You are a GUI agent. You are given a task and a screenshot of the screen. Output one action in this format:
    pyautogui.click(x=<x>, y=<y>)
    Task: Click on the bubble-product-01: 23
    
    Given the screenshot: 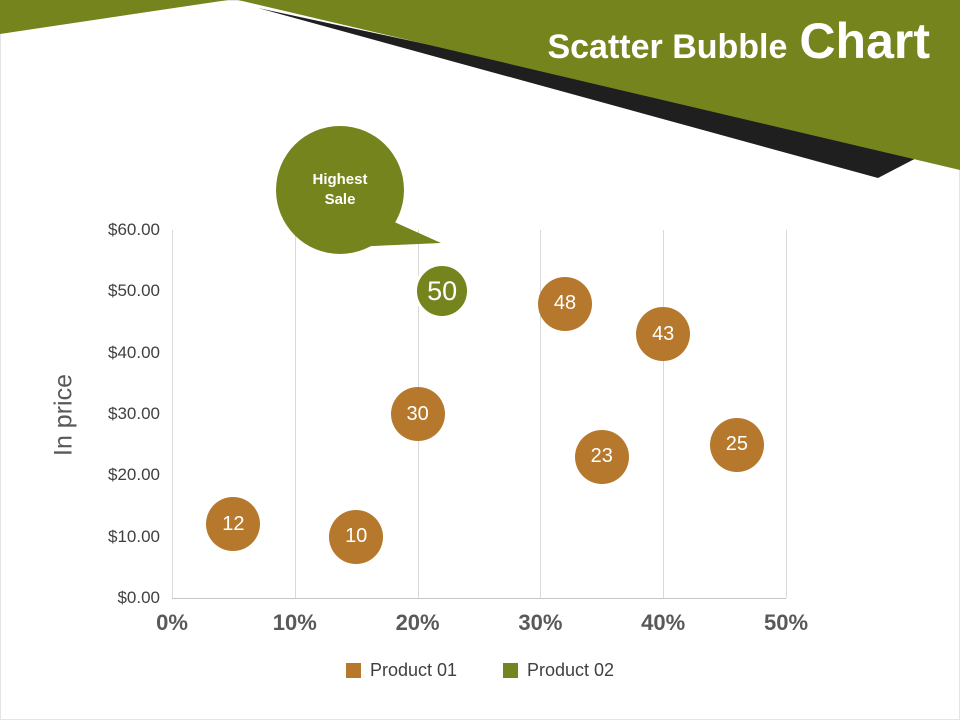 What is the action you would take?
    pyautogui.click(x=601, y=456)
    